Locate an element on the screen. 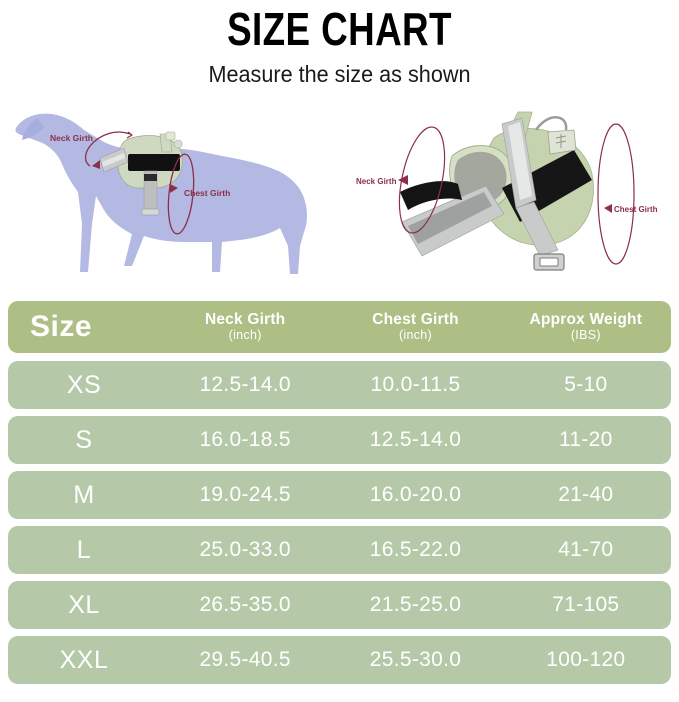  cell-chest-girth: 12.5-14.0 is located at coordinates (415, 439).